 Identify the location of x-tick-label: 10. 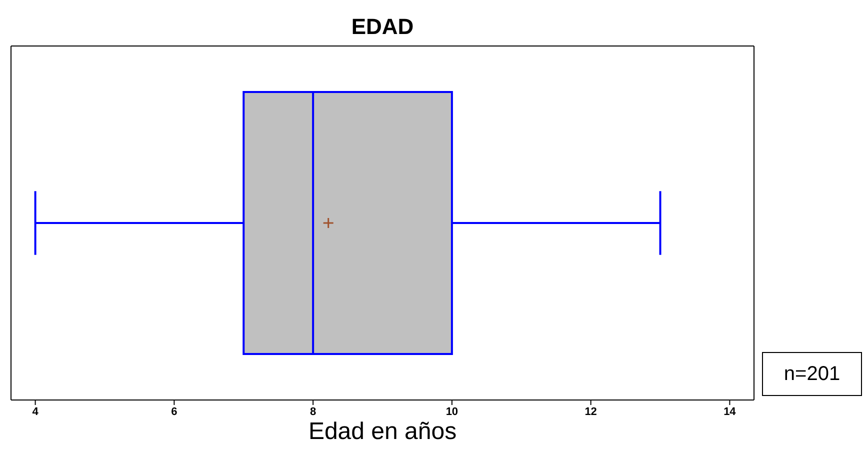
(452, 412).